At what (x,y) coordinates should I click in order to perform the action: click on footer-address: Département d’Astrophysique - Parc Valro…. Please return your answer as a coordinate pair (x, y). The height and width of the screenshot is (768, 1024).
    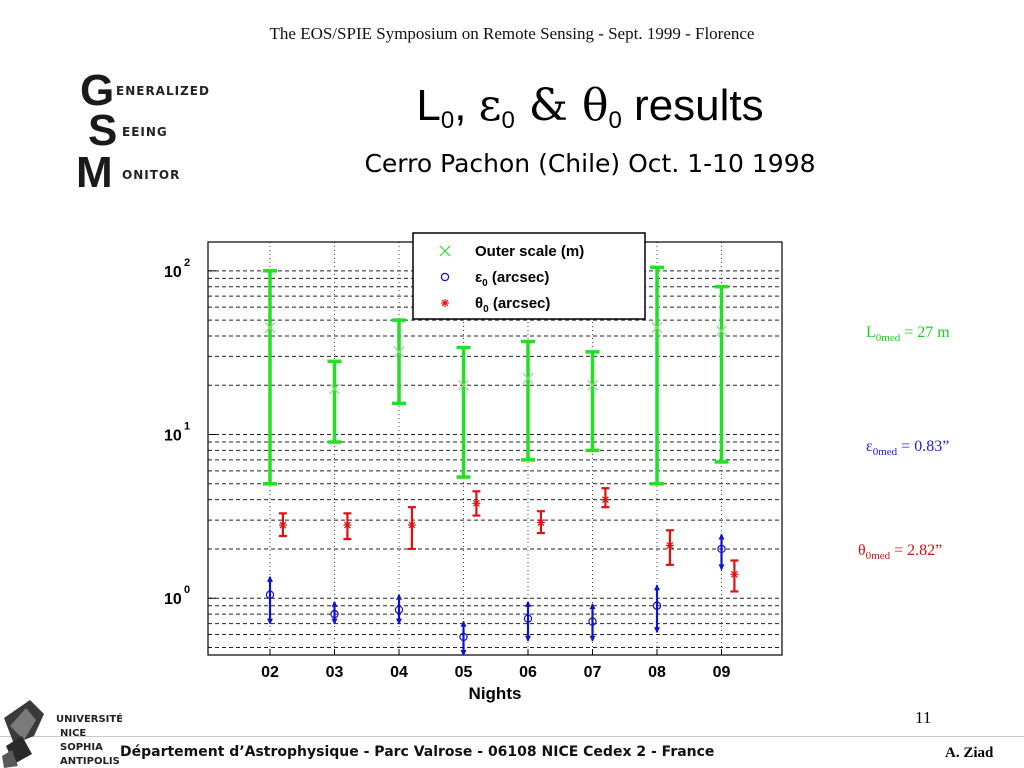
    Looking at the image, I should click on (417, 752).